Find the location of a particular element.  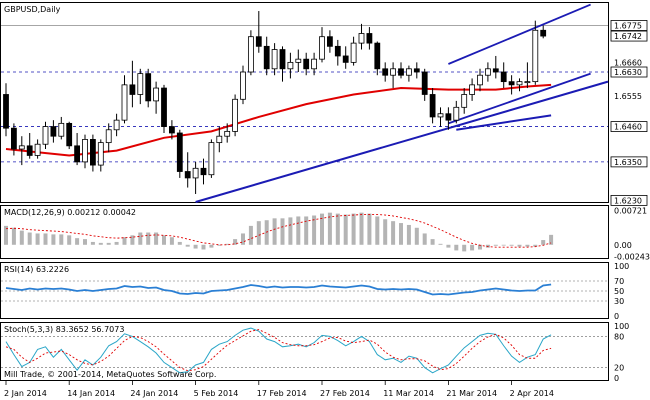

stoch-axis-label: 100 is located at coordinates (621, 326).